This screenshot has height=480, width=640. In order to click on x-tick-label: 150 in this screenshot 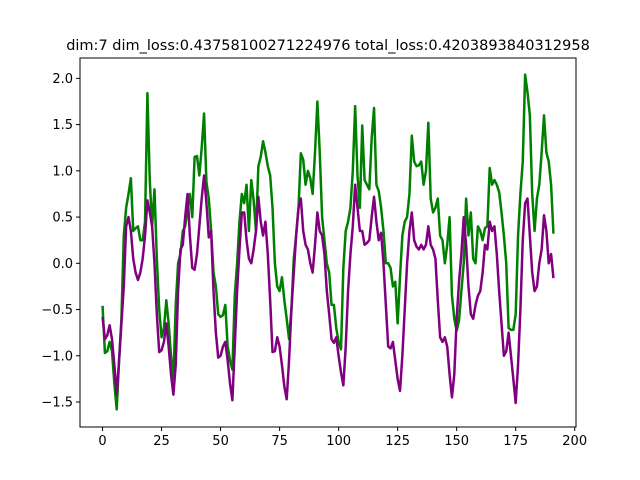, I will do `click(456, 441)`.